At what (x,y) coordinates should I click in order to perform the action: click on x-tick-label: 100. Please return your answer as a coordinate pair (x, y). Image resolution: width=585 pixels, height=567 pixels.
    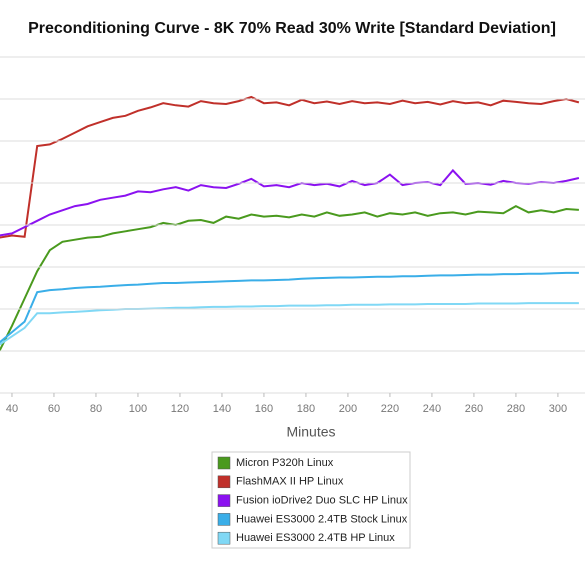
    Looking at the image, I should click on (138, 409).